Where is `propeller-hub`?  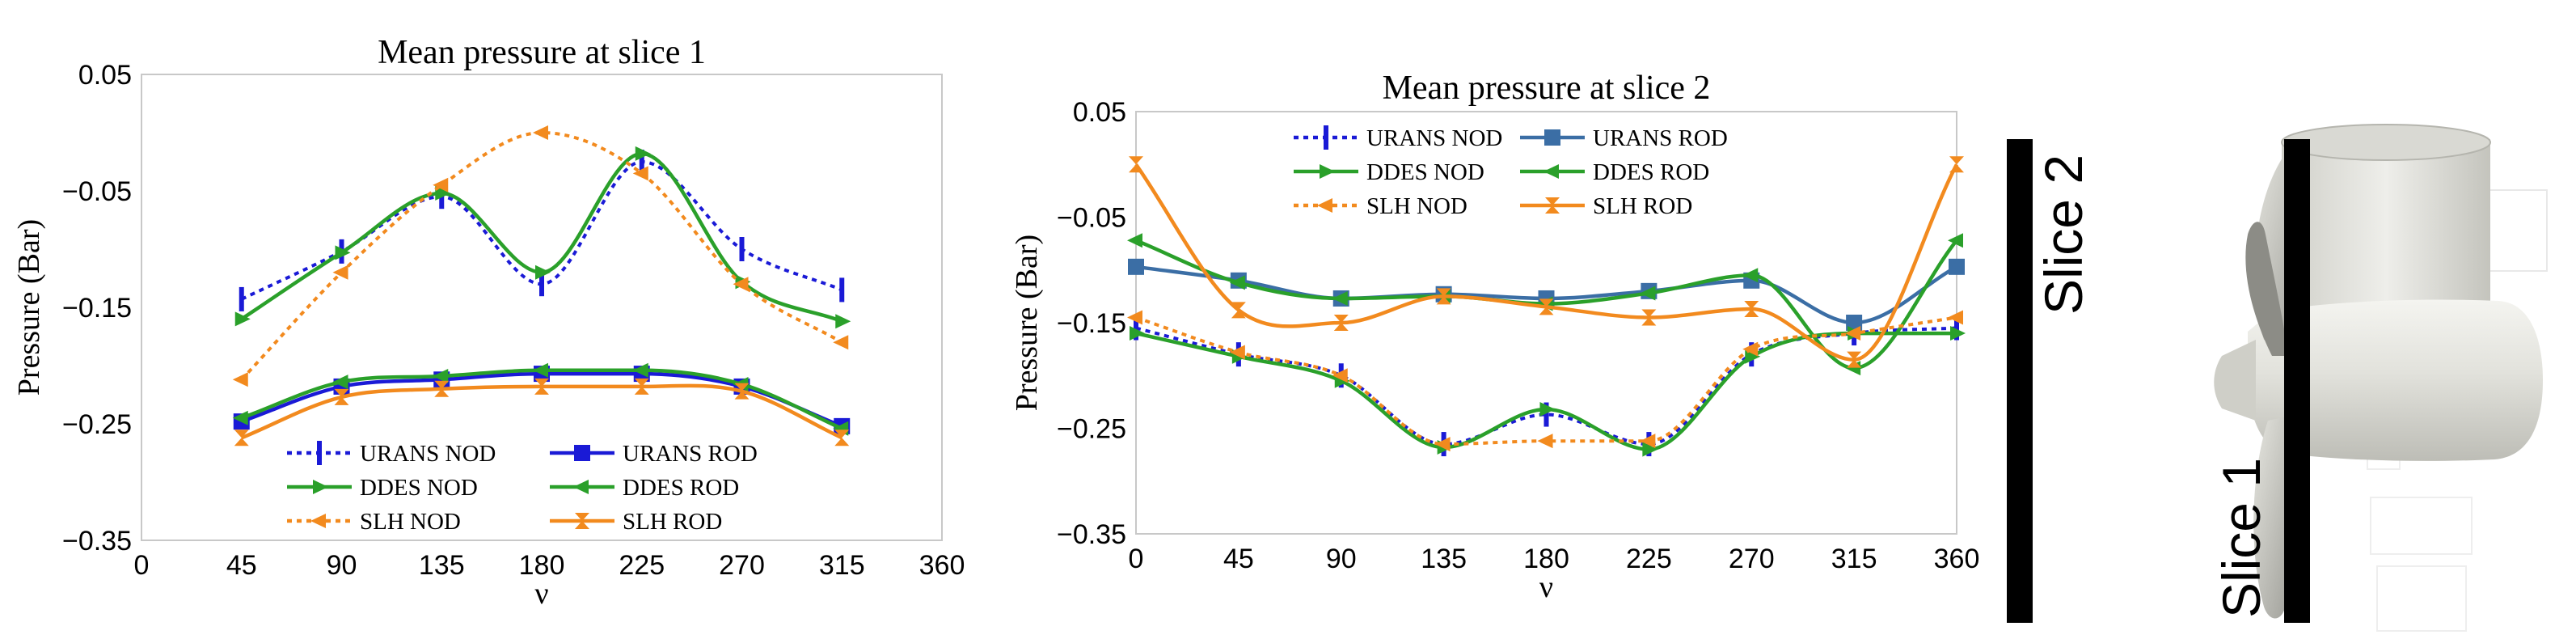
propeller-hub is located at coordinates (2395, 380).